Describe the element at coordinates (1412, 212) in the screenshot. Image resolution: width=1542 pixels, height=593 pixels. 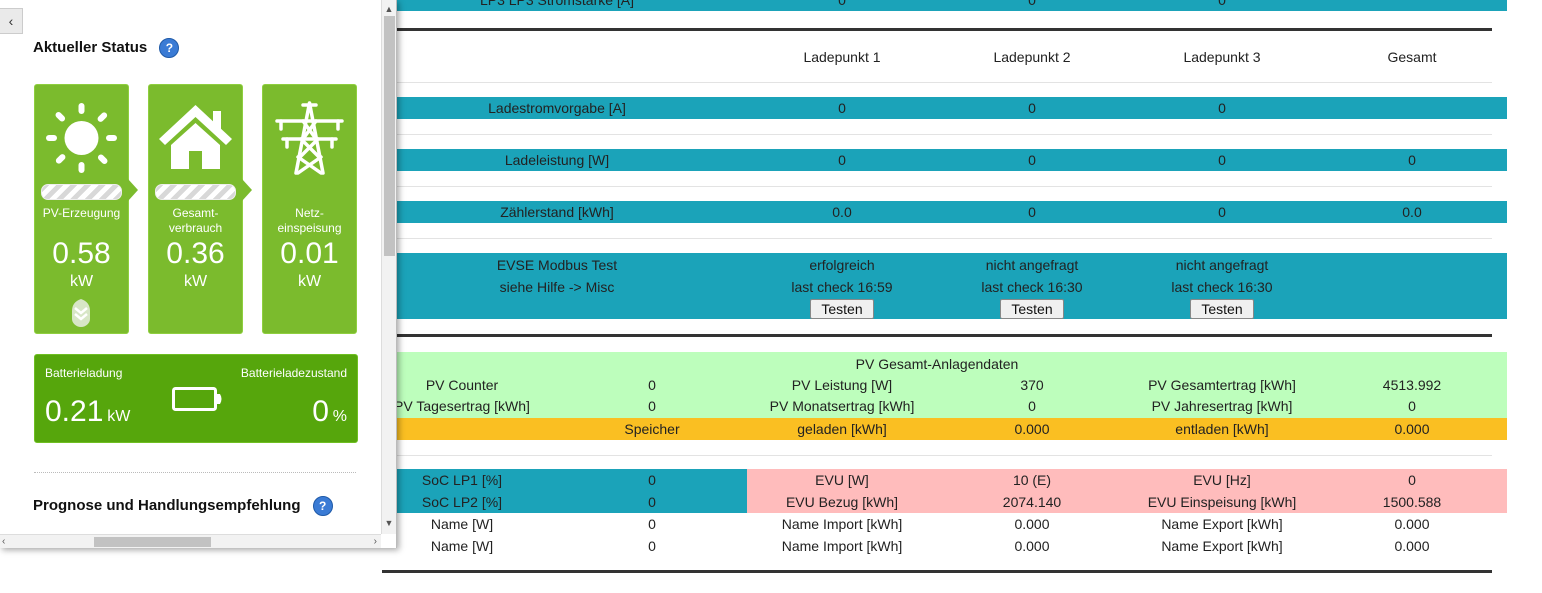
I see `total-value: 0.0` at that location.